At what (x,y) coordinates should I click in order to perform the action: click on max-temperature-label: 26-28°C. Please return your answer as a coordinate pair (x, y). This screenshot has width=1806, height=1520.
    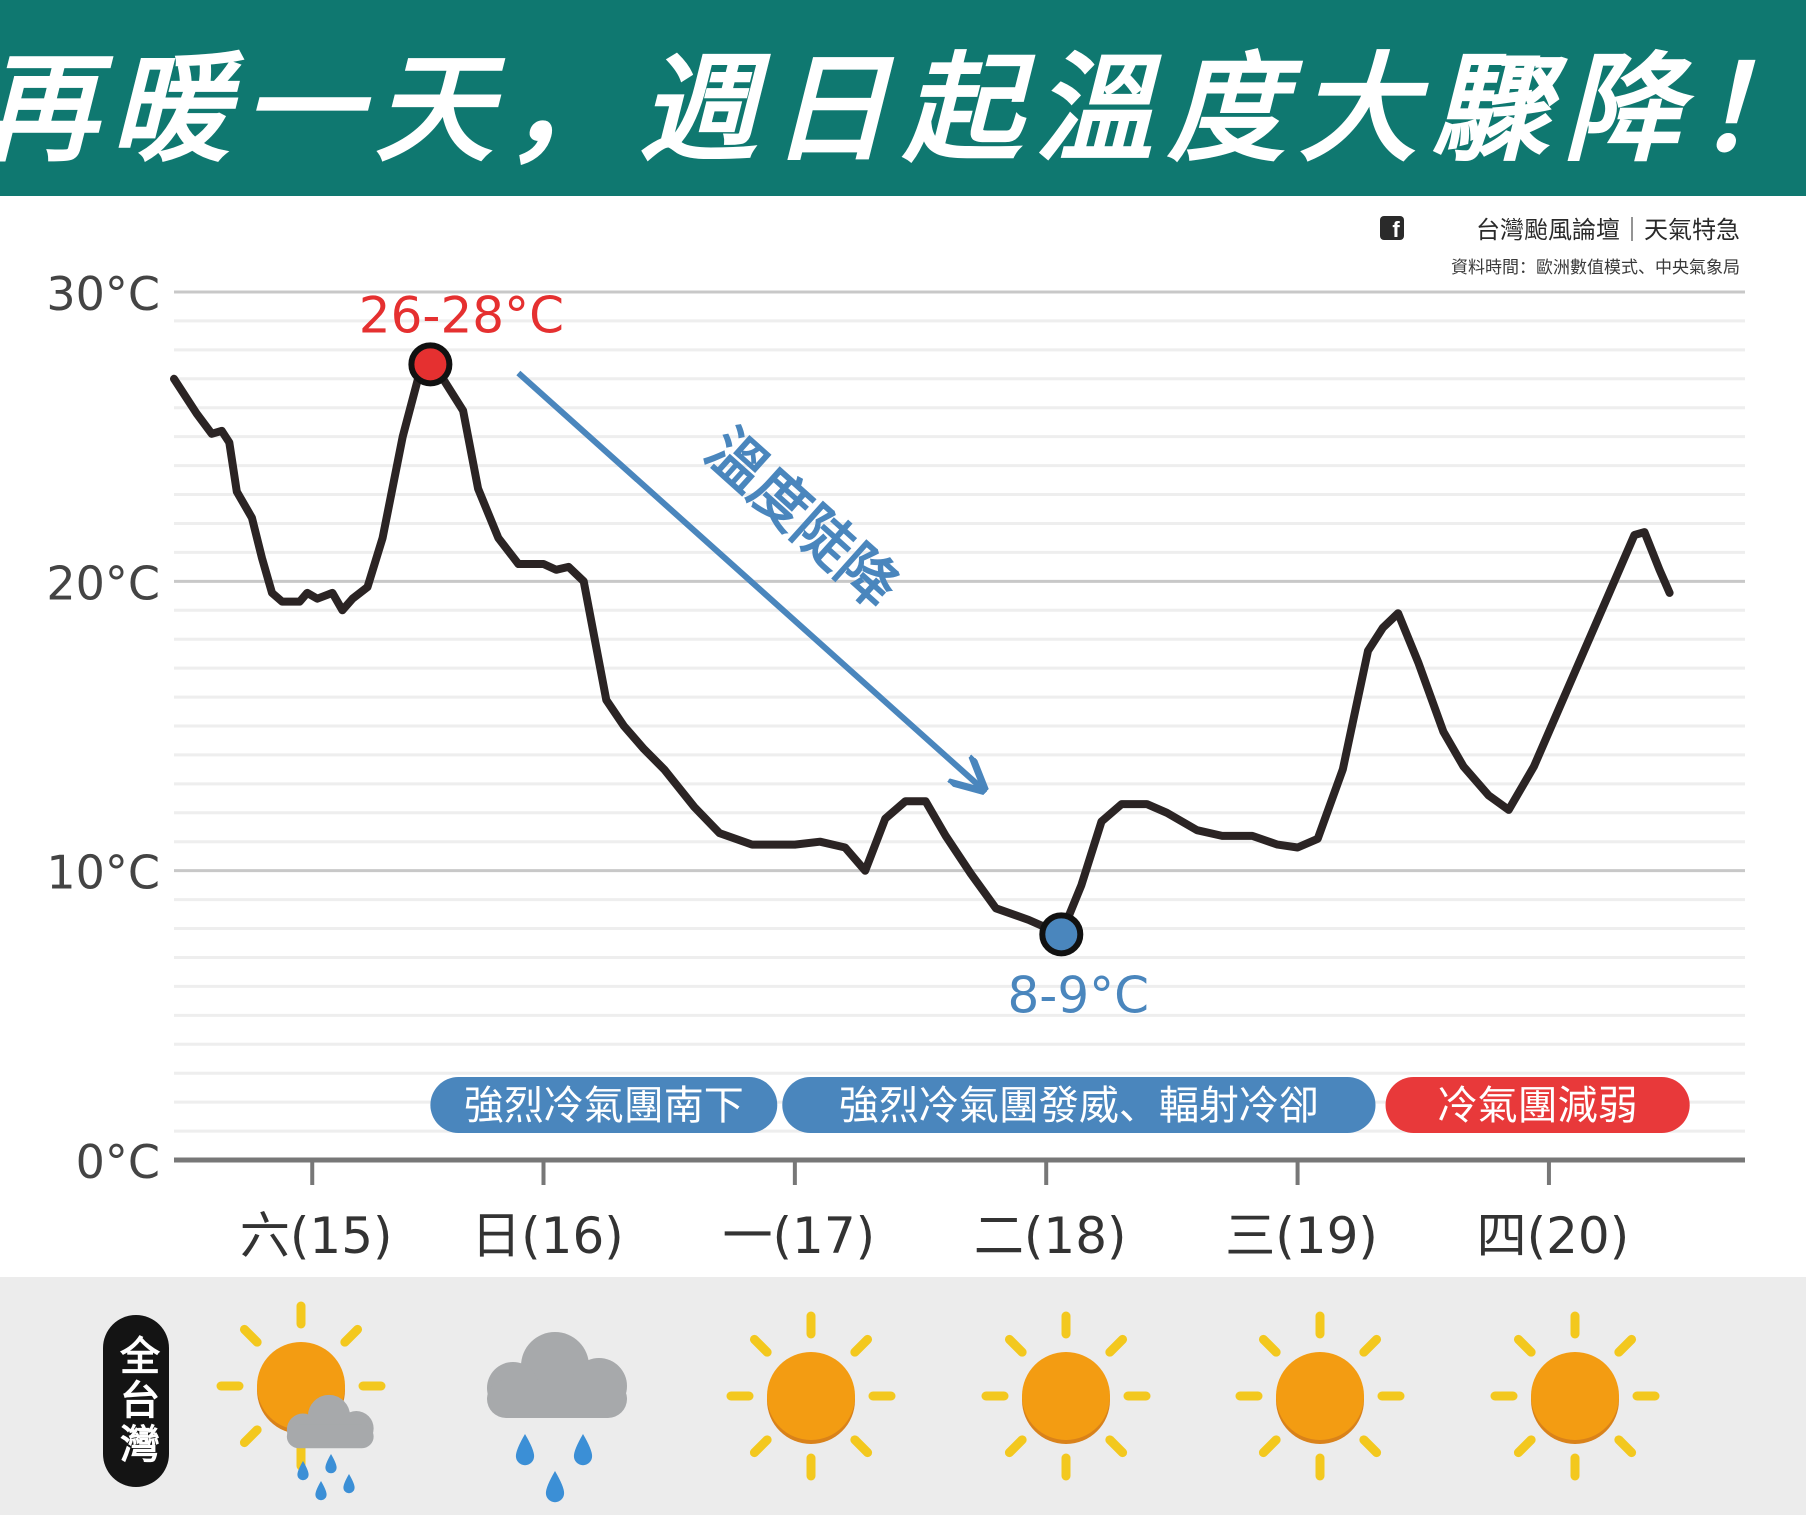
    Looking at the image, I should click on (461, 315).